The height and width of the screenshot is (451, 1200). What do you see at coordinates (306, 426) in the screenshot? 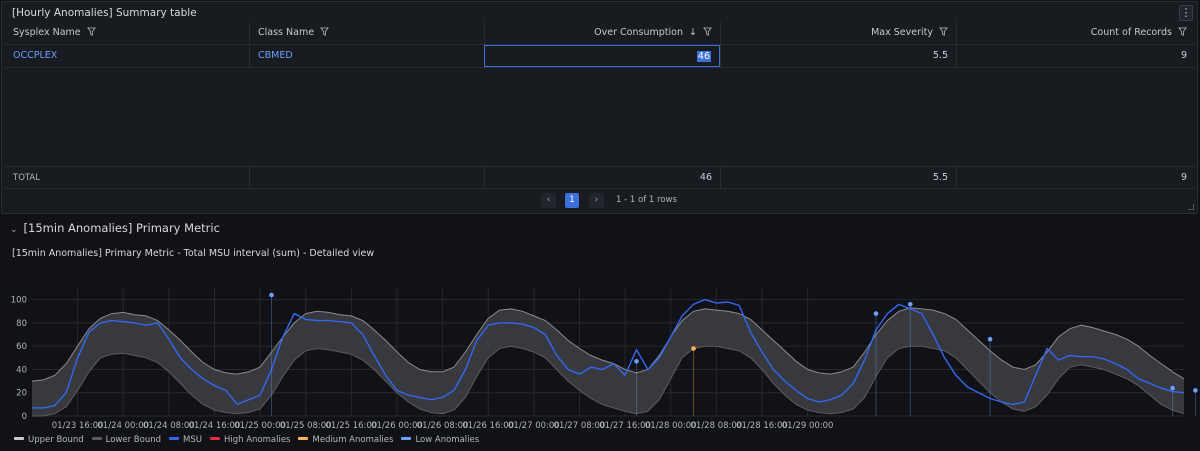
I see `x-tick-label: 01/25 08:00` at bounding box center [306, 426].